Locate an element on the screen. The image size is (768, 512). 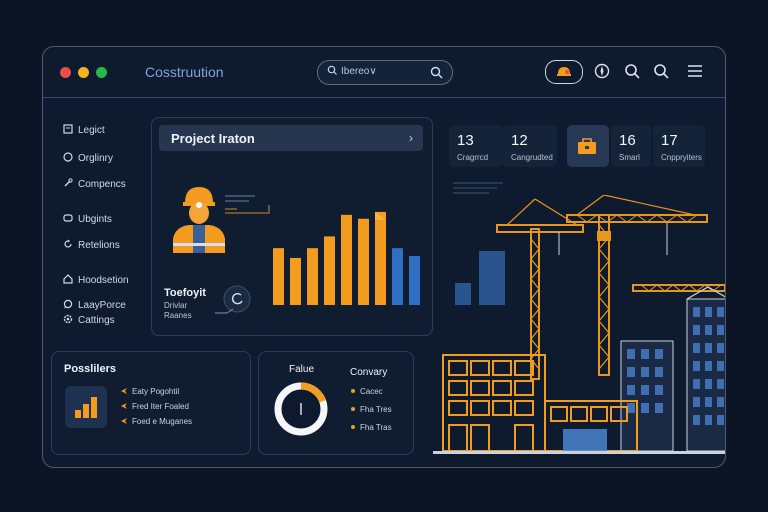
worker-sub-2: Raanes is located at coordinates (178, 315).